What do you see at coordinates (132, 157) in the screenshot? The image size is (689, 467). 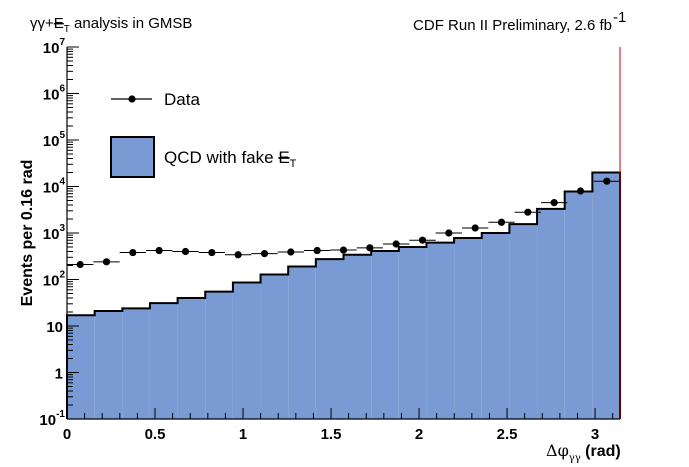 I see `legend-qcd-swatch` at bounding box center [132, 157].